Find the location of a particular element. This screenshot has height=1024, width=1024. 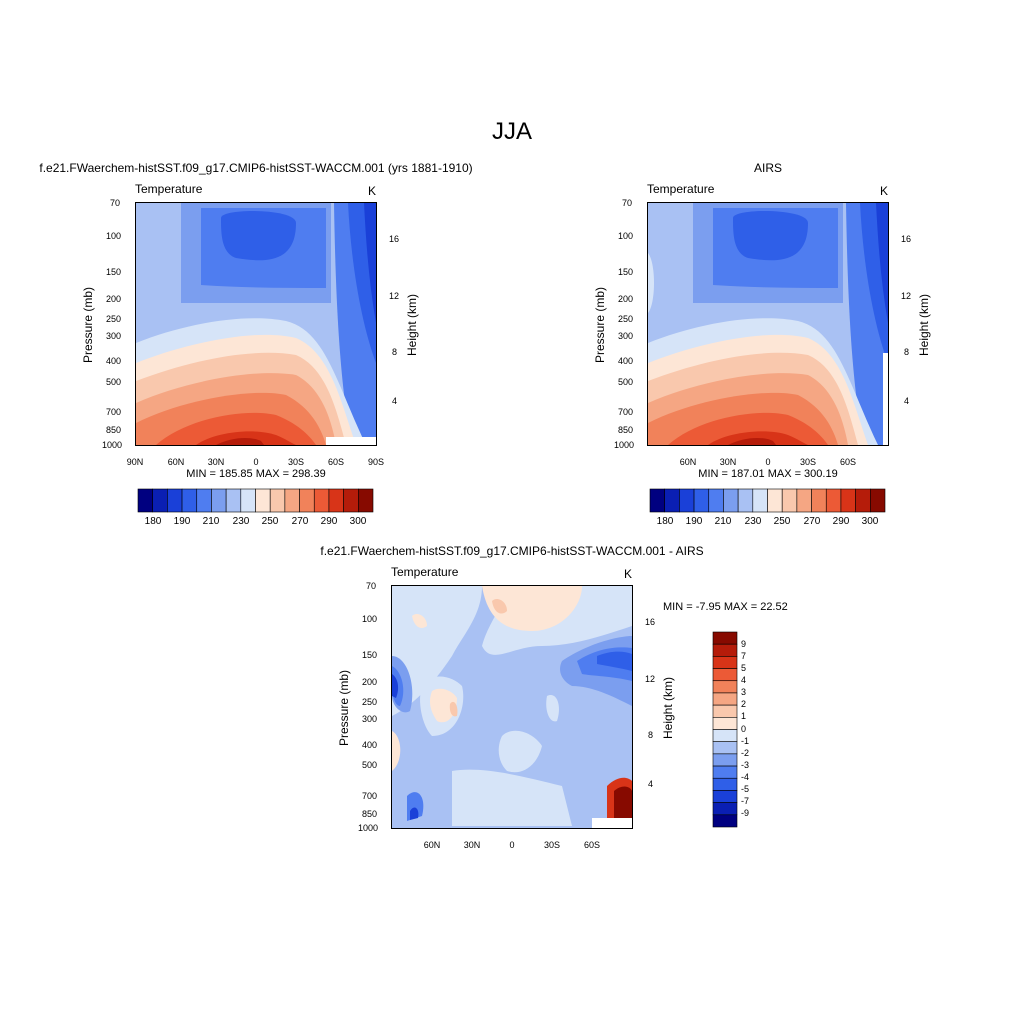

panel1-stats: MIN = 185.85 MAX = 298.39 is located at coordinates (256, 474).